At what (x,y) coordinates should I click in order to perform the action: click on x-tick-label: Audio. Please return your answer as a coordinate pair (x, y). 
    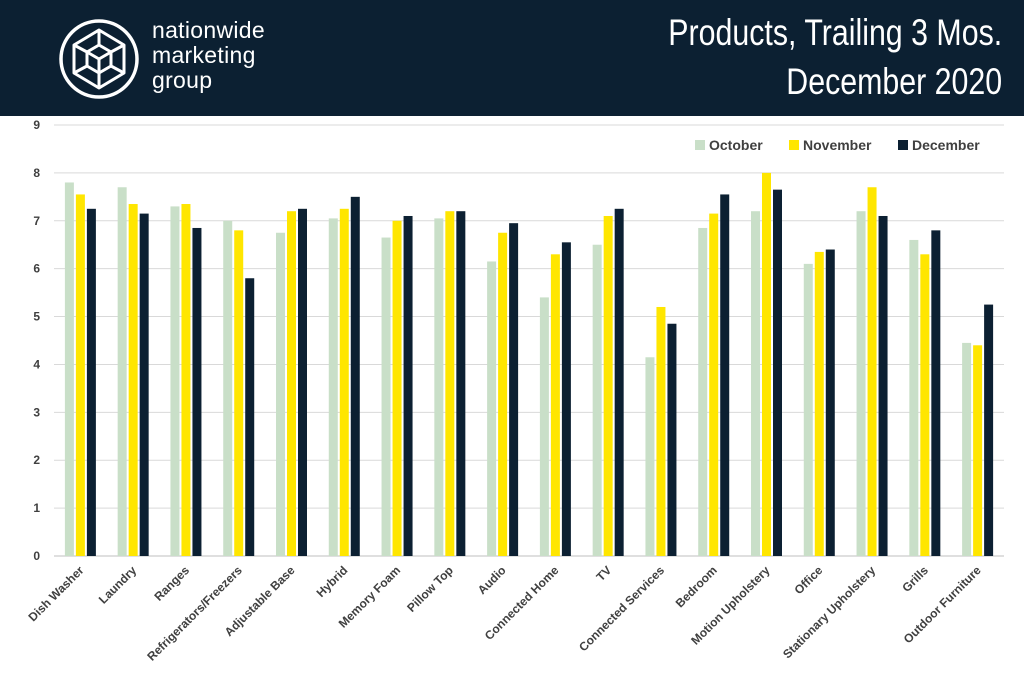
    Looking at the image, I should click on (492, 580).